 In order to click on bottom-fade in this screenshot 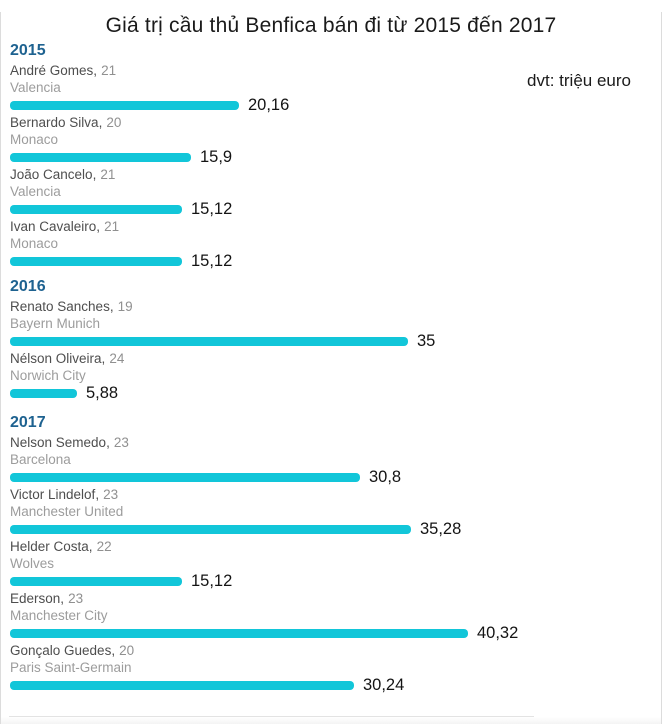, I will do `click(331, 720)`.